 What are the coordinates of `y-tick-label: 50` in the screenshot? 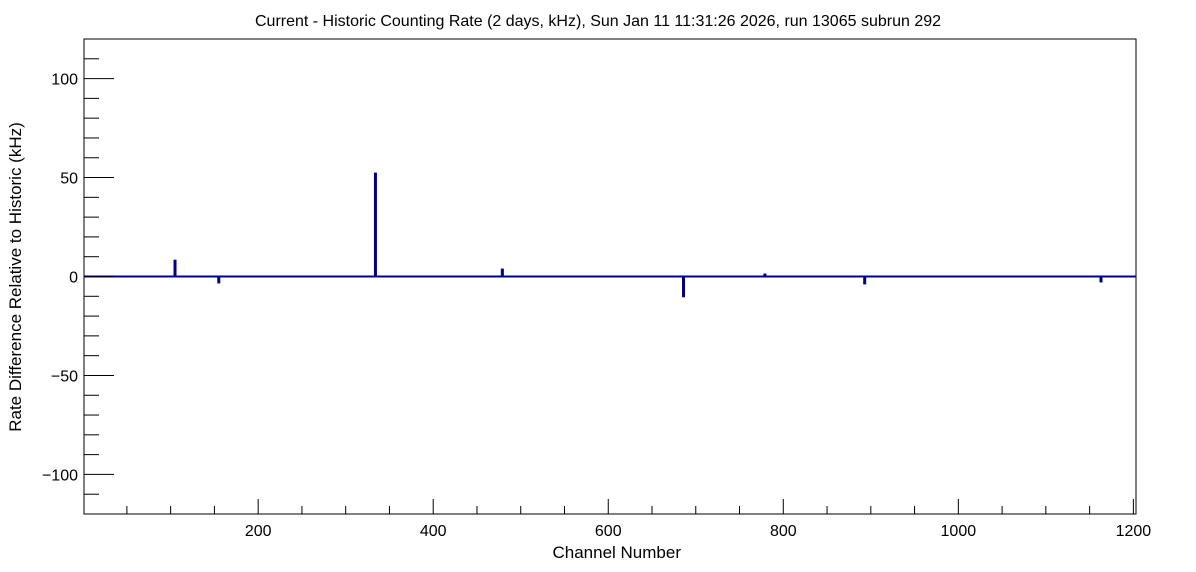 It's located at (69, 179).